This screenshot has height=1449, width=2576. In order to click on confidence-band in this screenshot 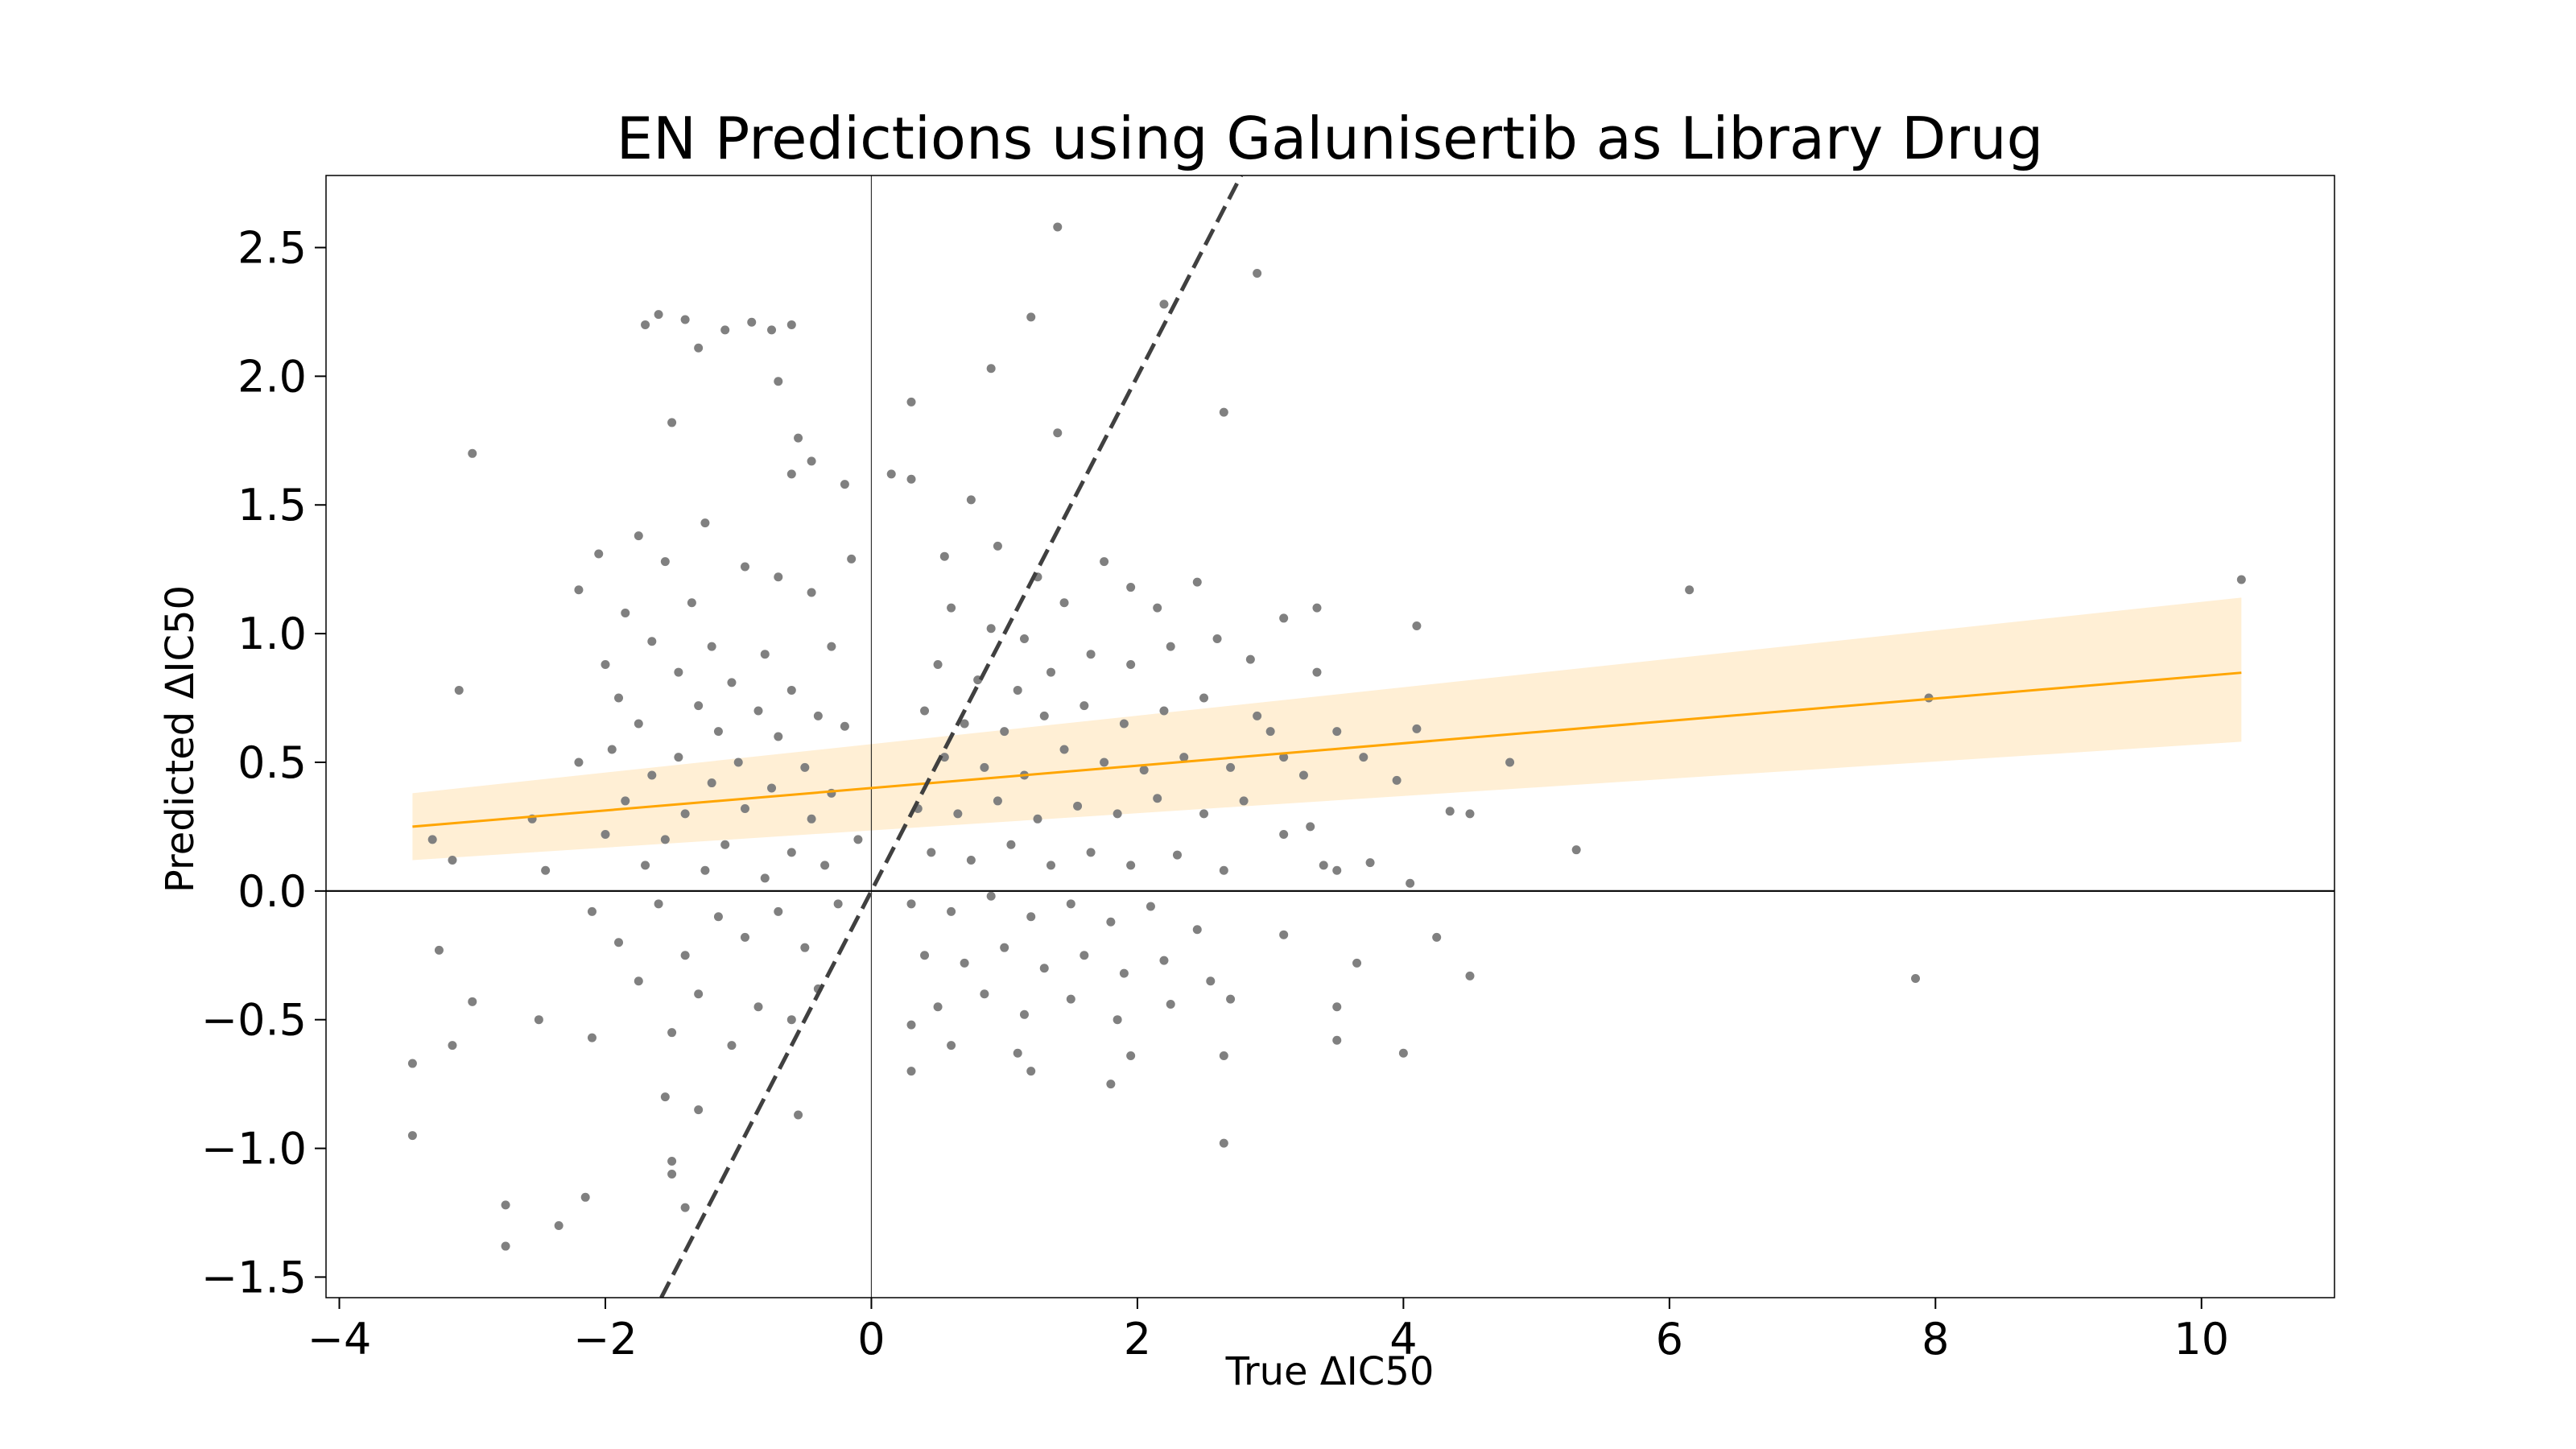, I will do `click(1327, 729)`.